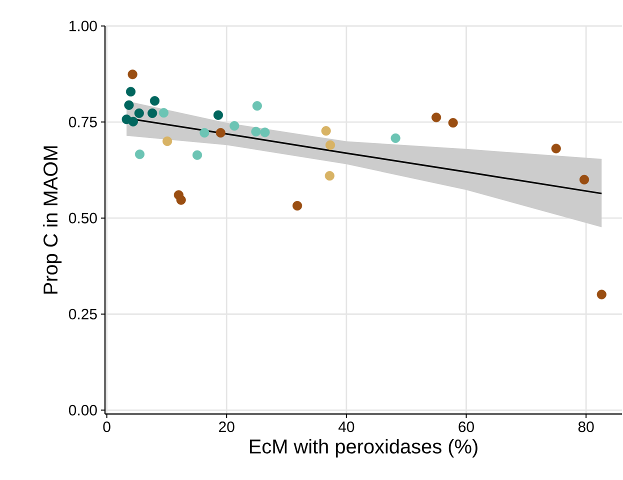 This screenshot has width=623, height=480. I want to click on x-tick-label: 80, so click(586, 427).